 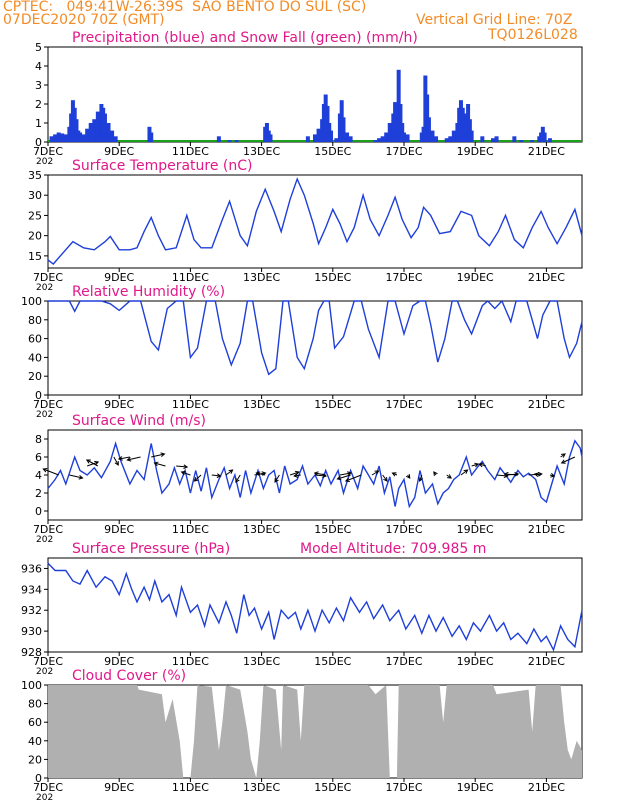 I want to click on humidity-year-fragment: 202, so click(x=44, y=415).